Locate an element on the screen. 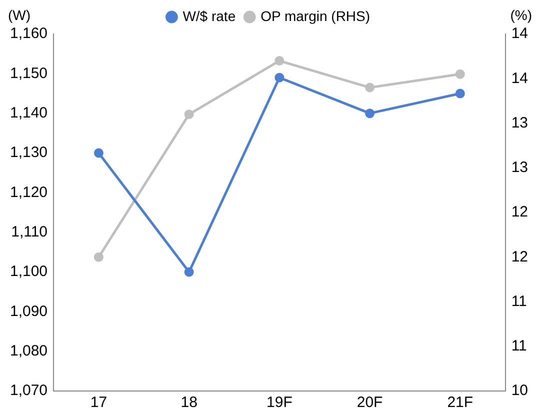 This screenshot has height=419, width=540. x-tick-label: 19F is located at coordinates (279, 403).